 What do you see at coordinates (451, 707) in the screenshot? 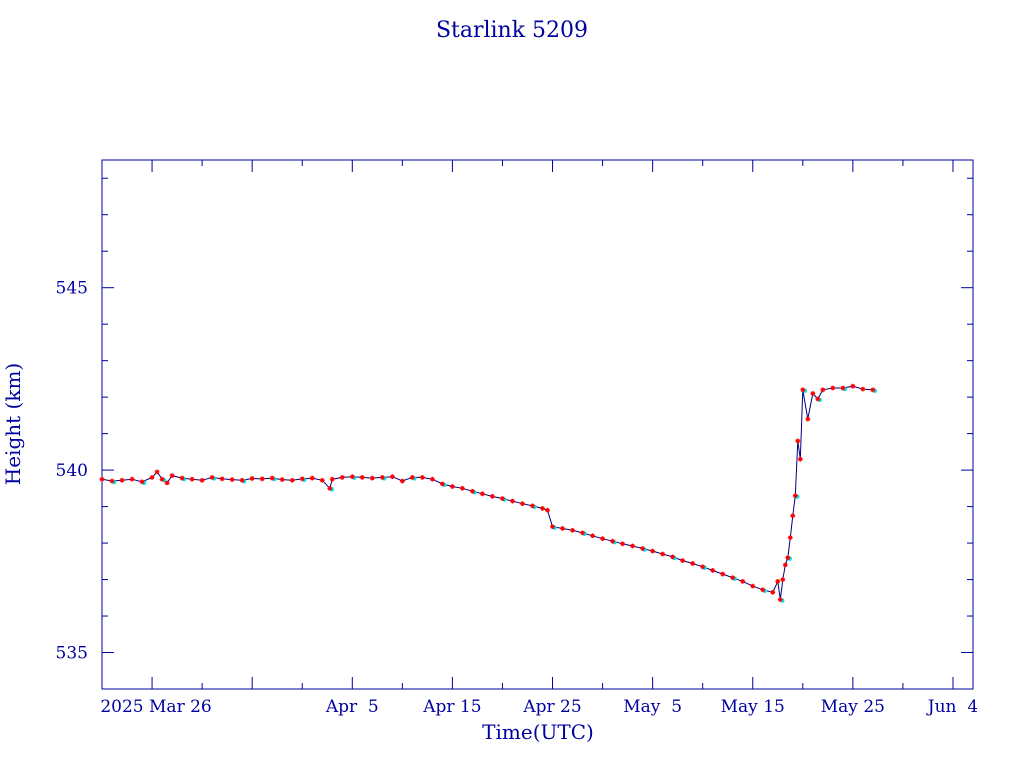
I see `x-tick-label: Apr 15` at bounding box center [451, 707].